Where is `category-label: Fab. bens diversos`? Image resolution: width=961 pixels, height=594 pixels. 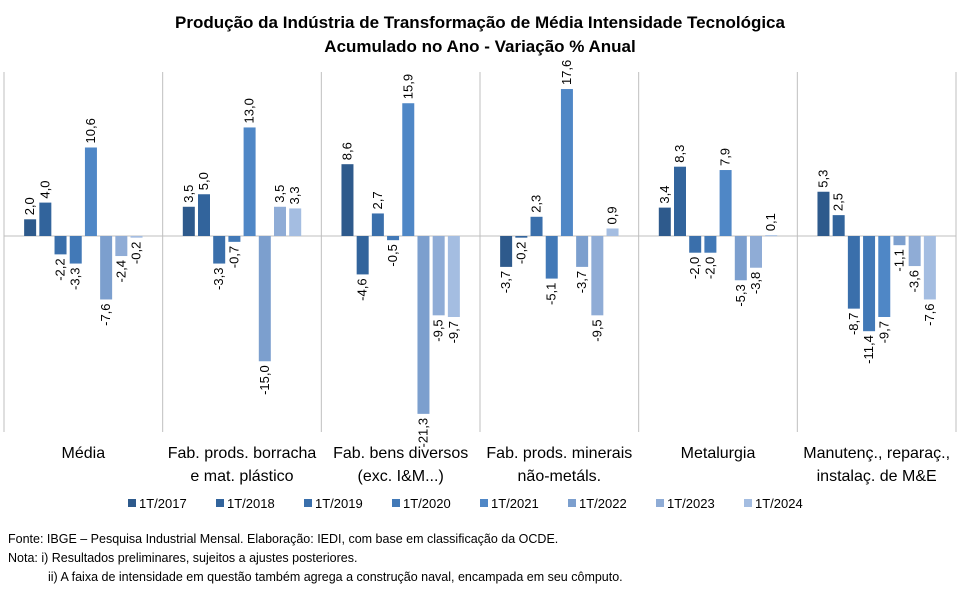 category-label: Fab. bens diversos is located at coordinates (400, 453).